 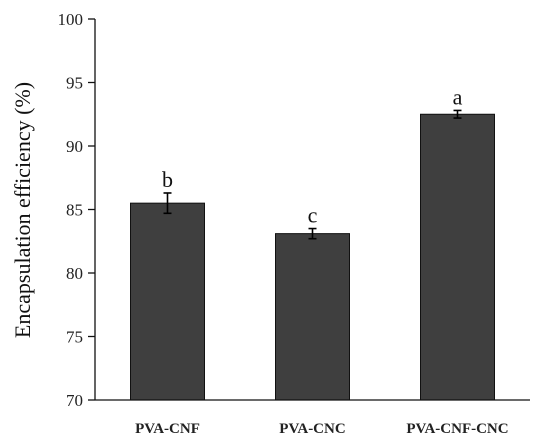 What do you see at coordinates (457, 257) in the screenshot?
I see `bar-pva-cnf-cnc` at bounding box center [457, 257].